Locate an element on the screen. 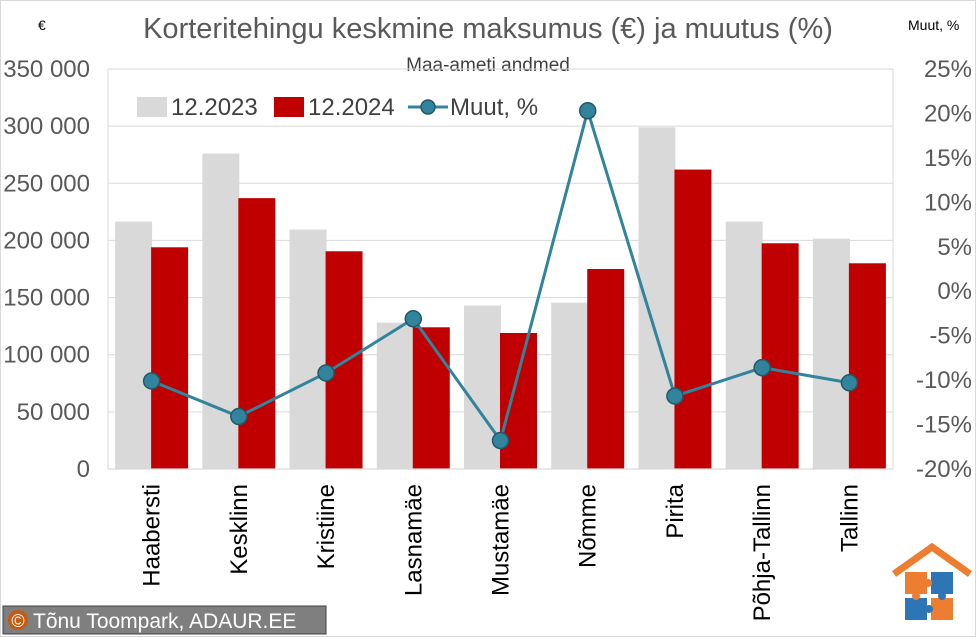  puzzle-house-logo-icon is located at coordinates (932, 581).